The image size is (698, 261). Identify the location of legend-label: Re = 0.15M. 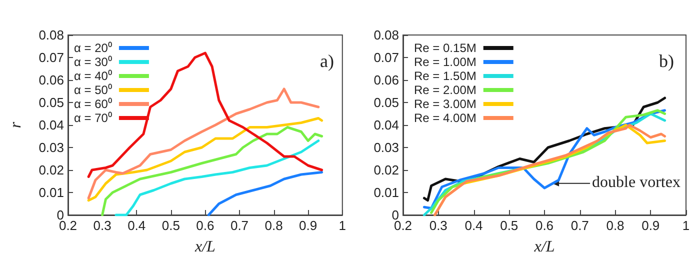
(445, 48).